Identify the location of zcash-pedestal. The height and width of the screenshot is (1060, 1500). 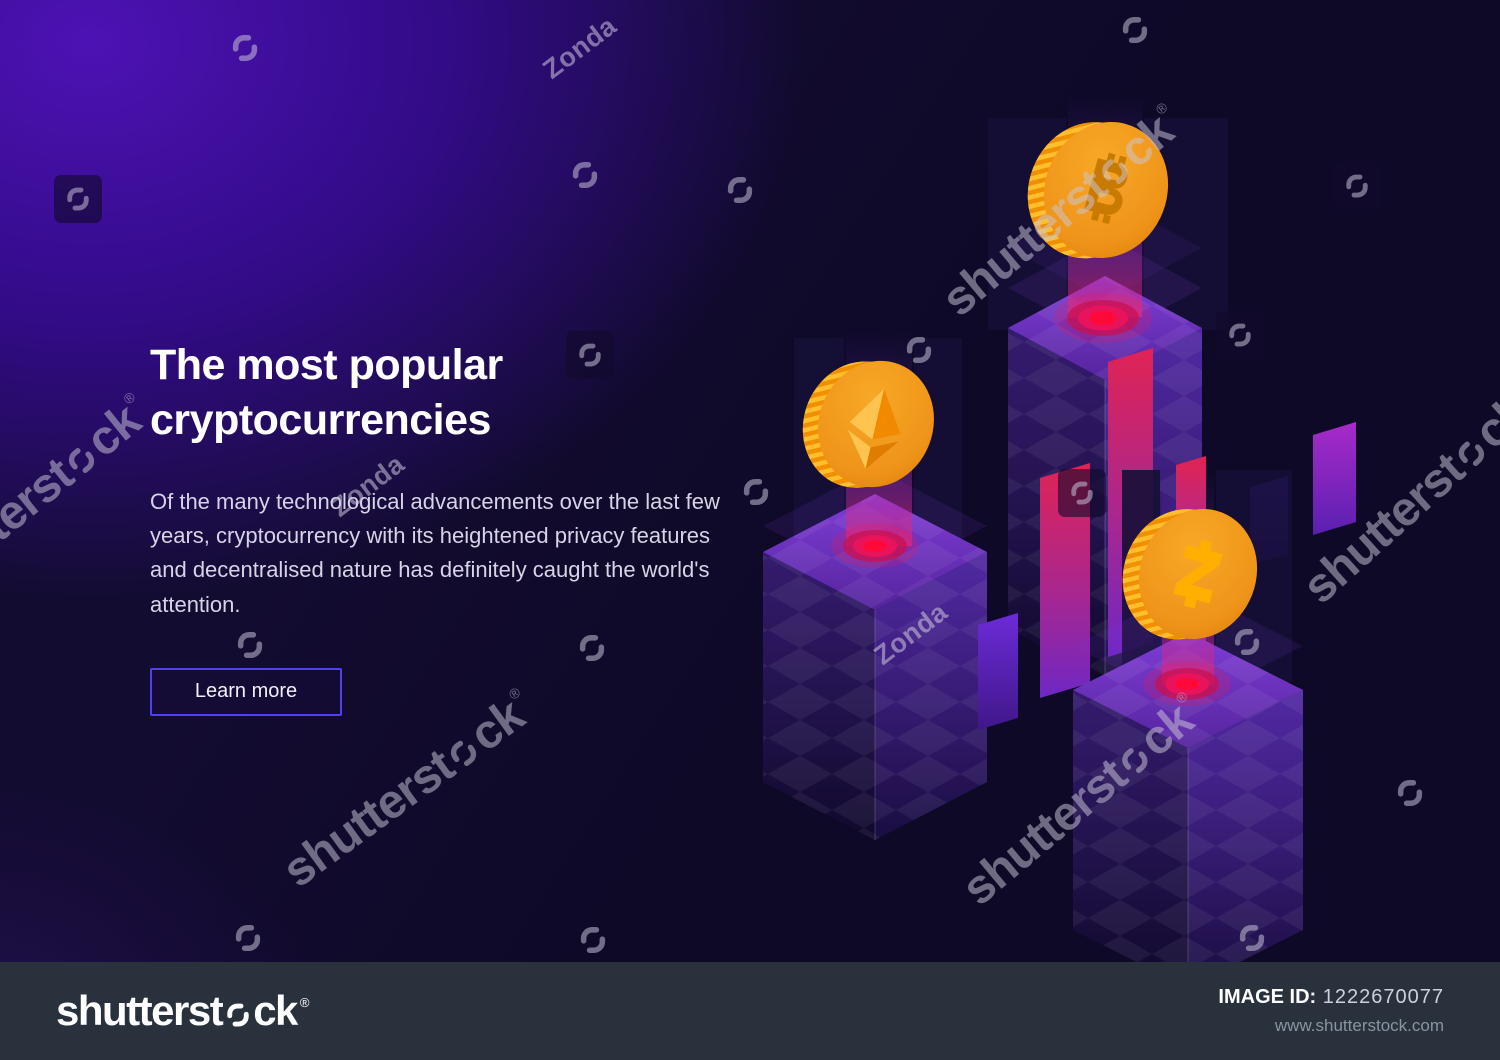
(1188, 729).